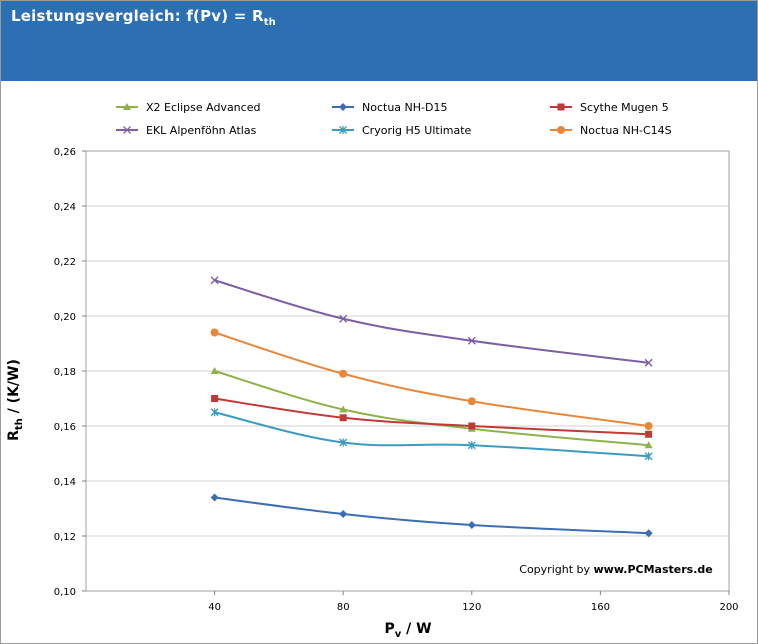 Image resolution: width=758 pixels, height=644 pixels. I want to click on y-axis-label: Rth / (K/W), so click(15, 400).